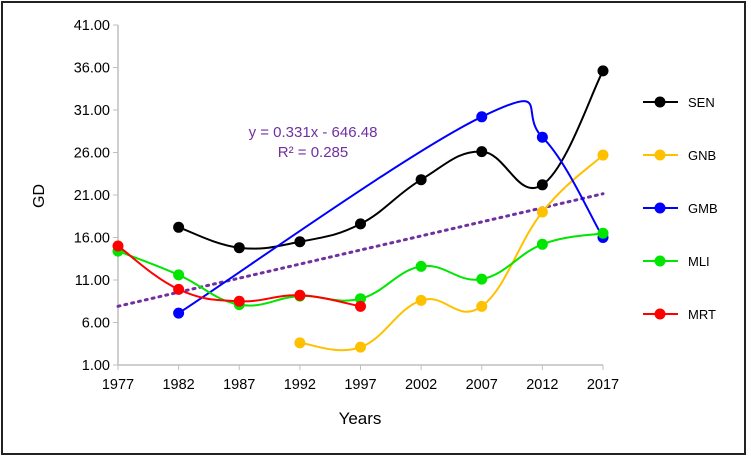  I want to click on legend-label: SEN, so click(701, 102).